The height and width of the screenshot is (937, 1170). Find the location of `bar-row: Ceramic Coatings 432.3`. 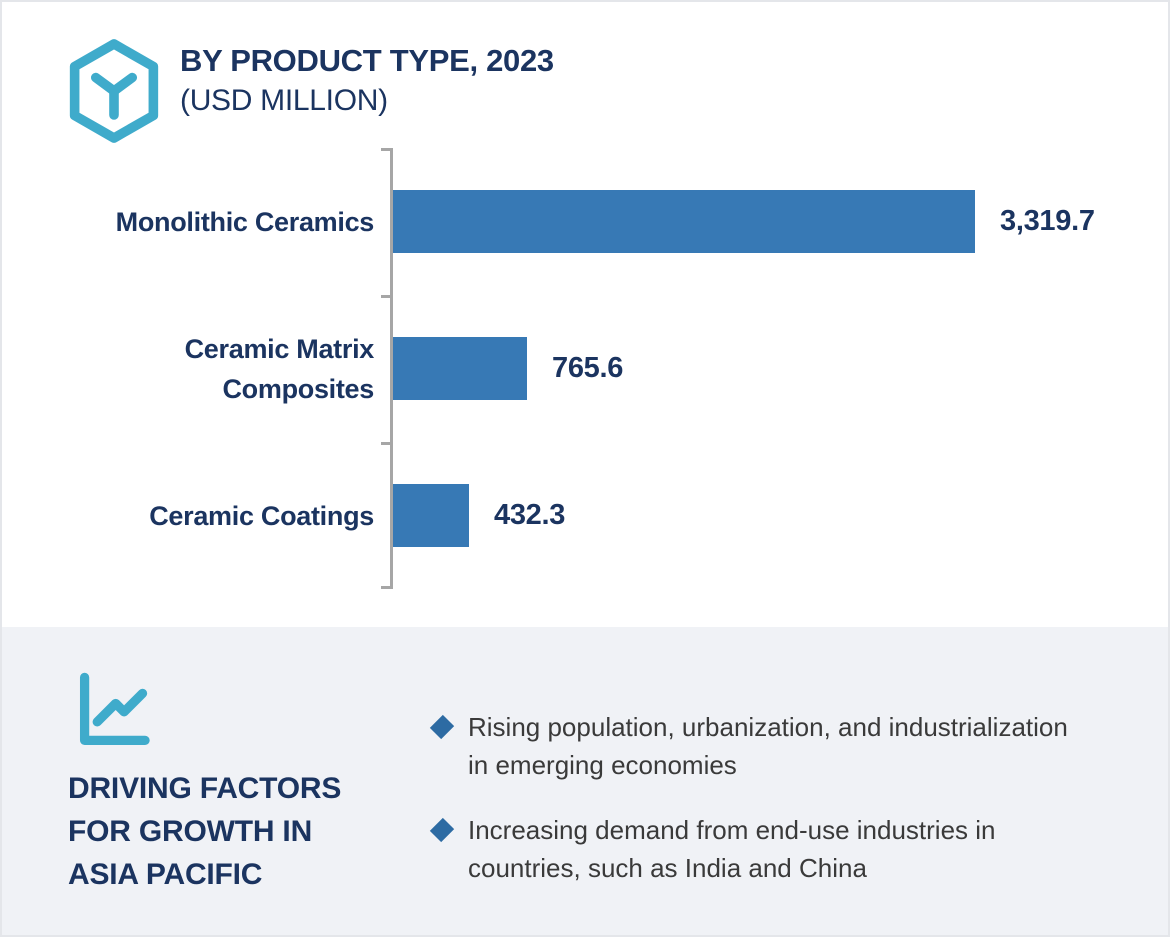

bar-row: Ceramic Coatings 432.3 is located at coordinates (618, 515).